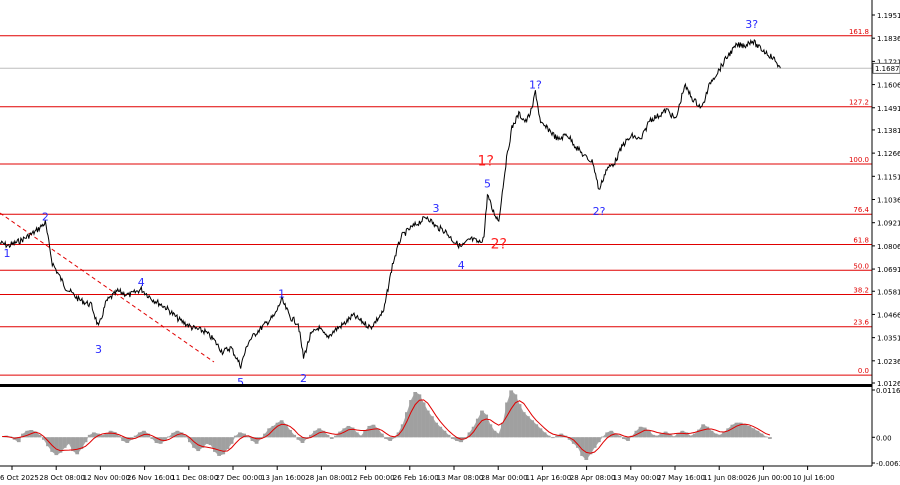  Describe the element at coordinates (194, 478) in the screenshot. I see `date-tick-label: 11 Dec 08:00` at that location.